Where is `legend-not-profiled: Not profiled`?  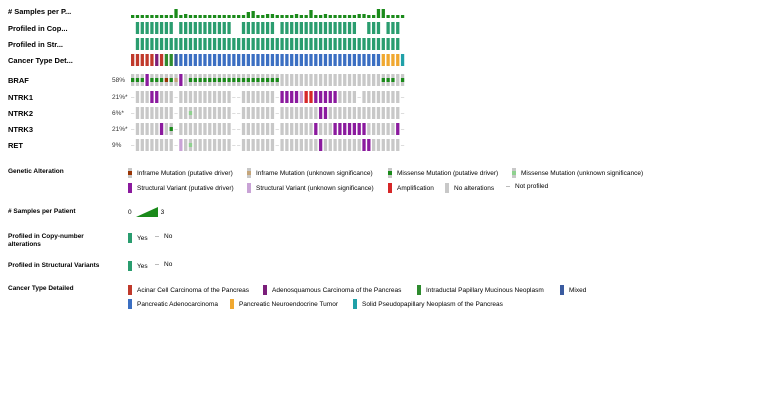 legend-not-profiled: Not profiled is located at coordinates (527, 186).